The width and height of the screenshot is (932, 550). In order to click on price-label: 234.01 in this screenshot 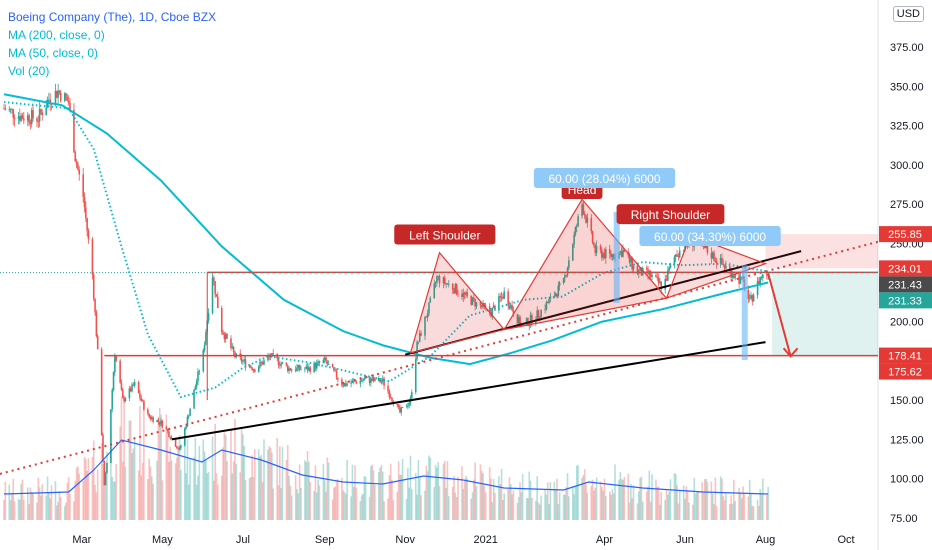, I will do `click(905, 269)`.